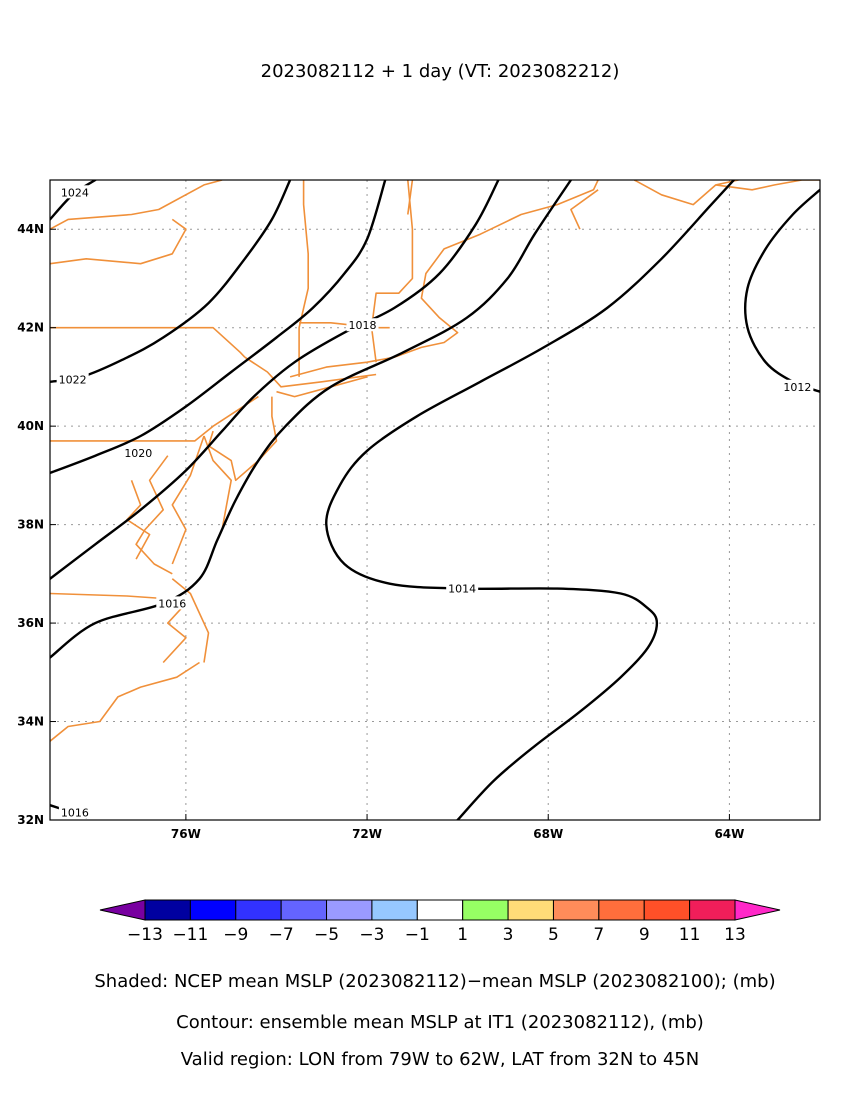  I want to click on y-tick-label: 32N, so click(30, 820).